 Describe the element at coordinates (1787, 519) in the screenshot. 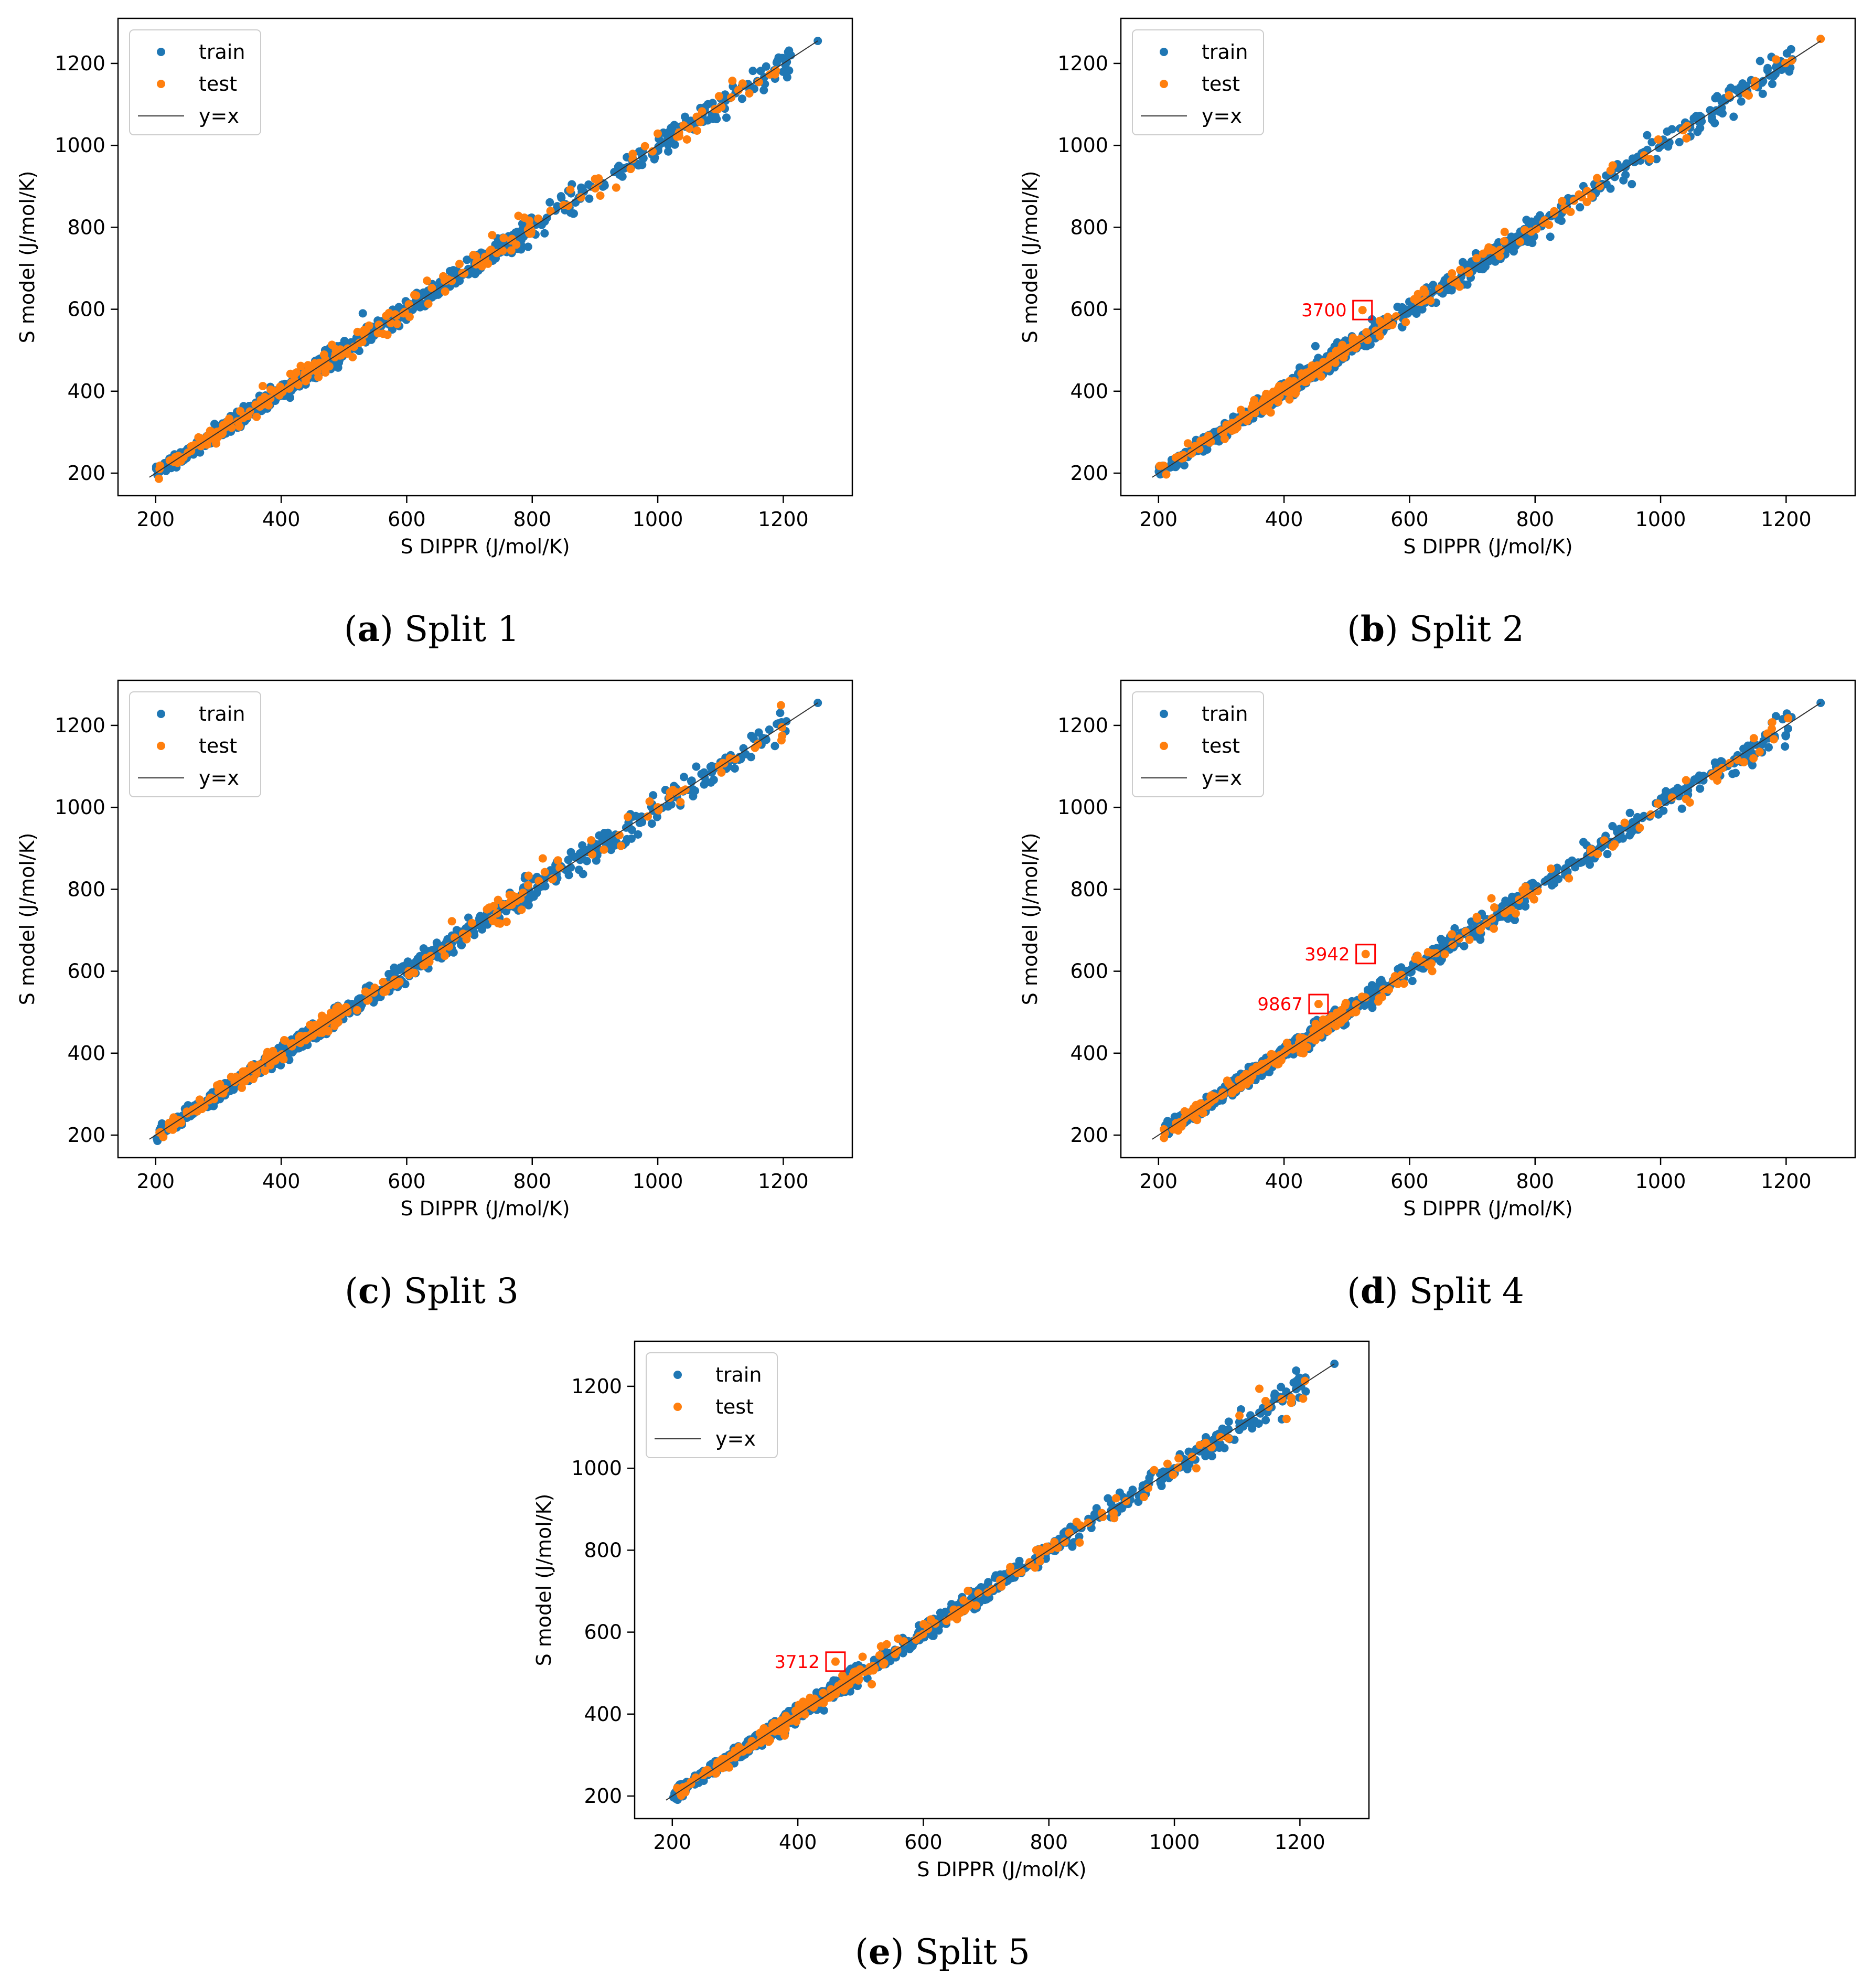

I see `x-tick-label: 1200` at that location.